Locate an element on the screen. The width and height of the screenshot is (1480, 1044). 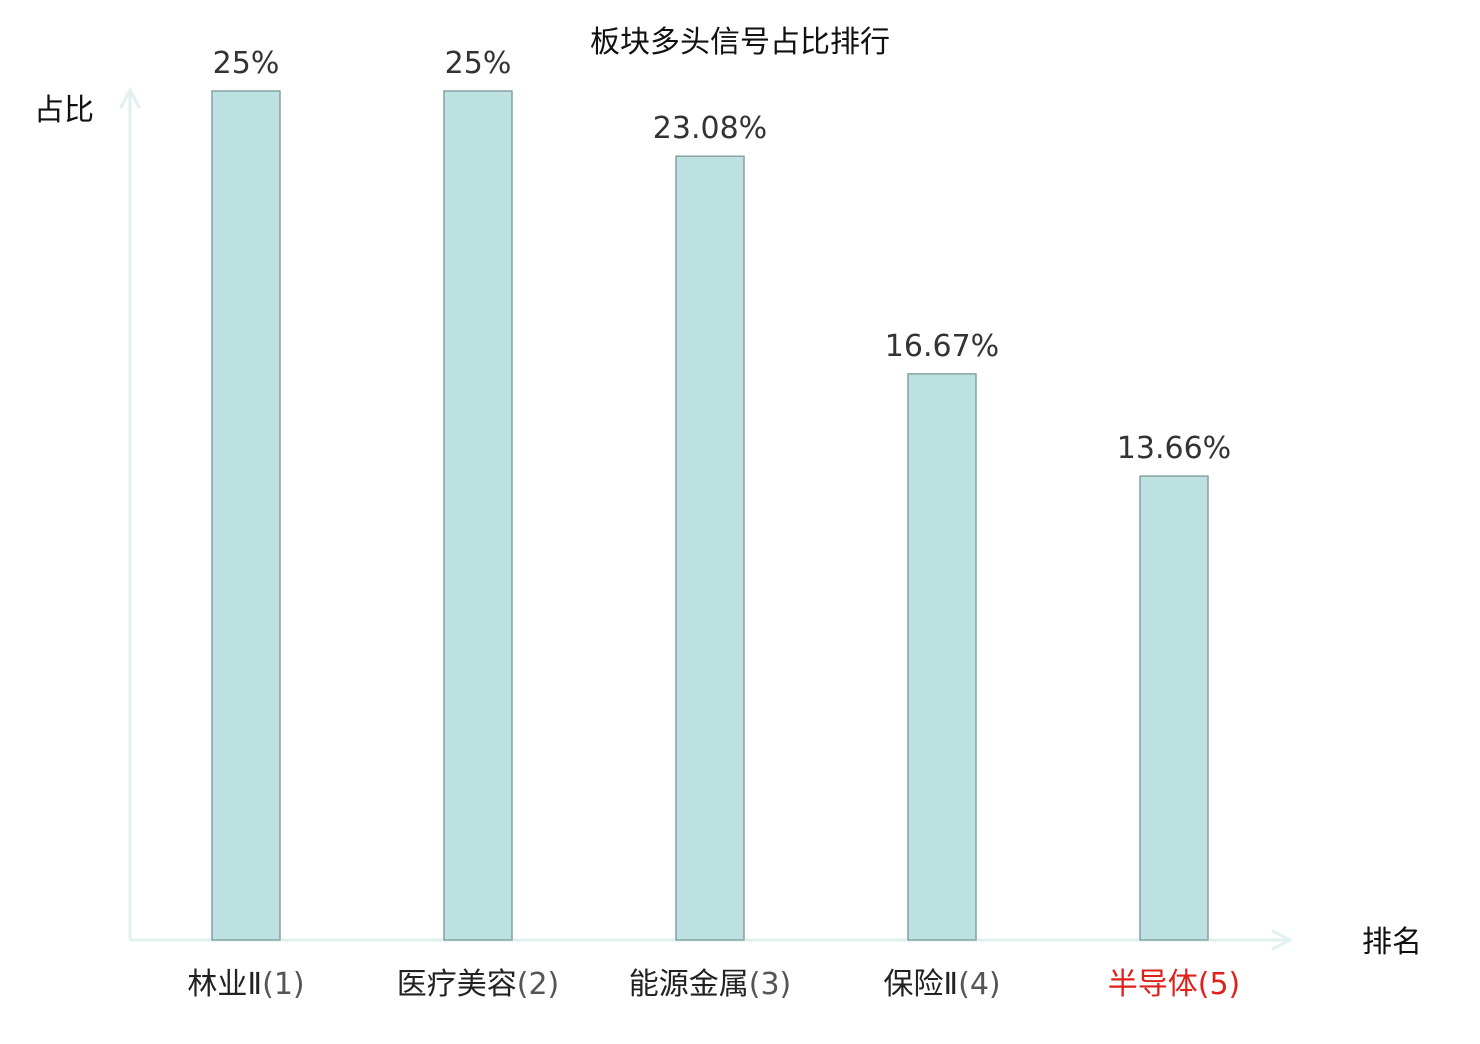
chart-title: 板块多头信号占比排行 is located at coordinates (740, 42).